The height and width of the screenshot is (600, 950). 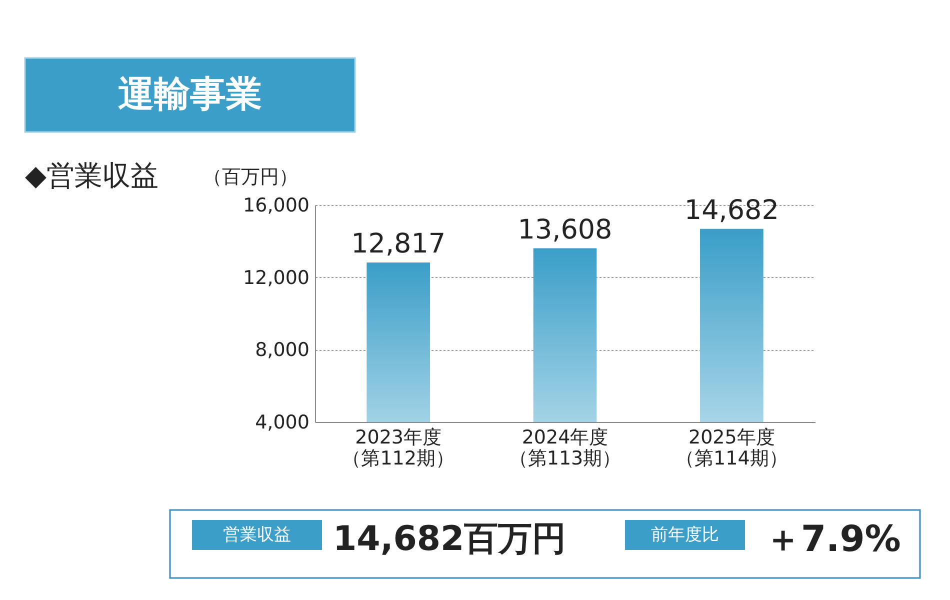 What do you see at coordinates (398, 448) in the screenshot?
I see `x-tick-label: 2023年度（第112期）` at bounding box center [398, 448].